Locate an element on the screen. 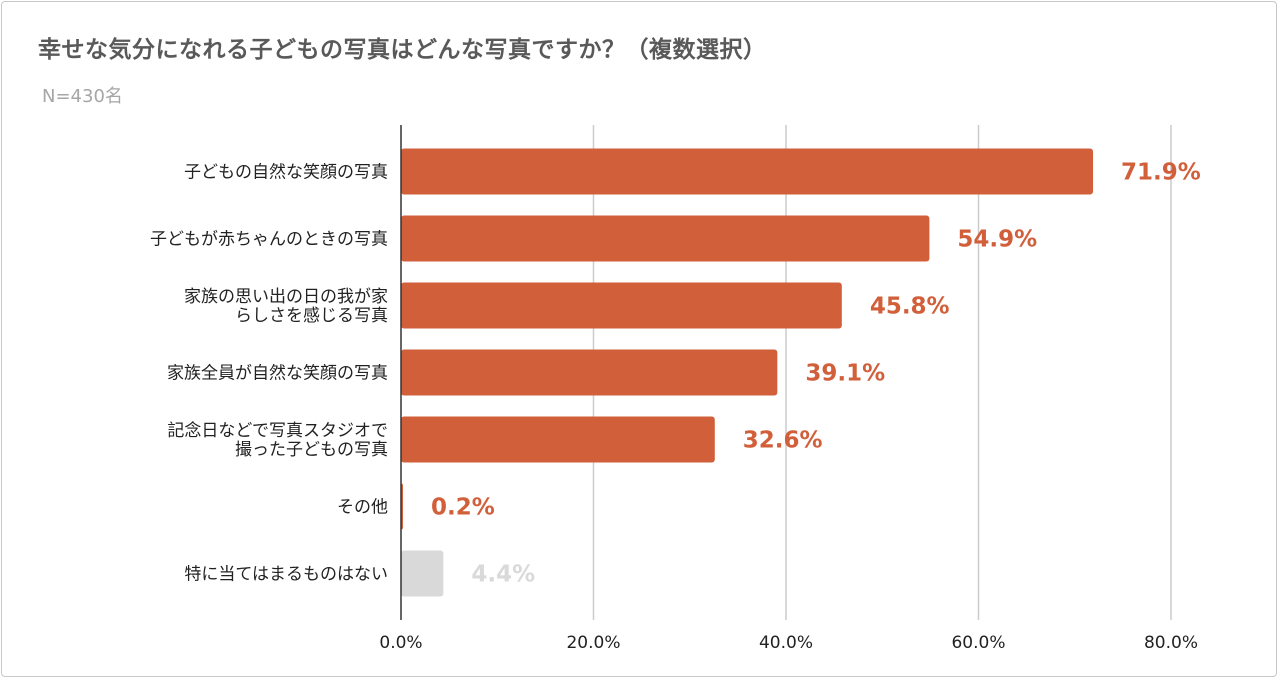  category-label: 特に当てはまるものはない is located at coordinates (286, 575).